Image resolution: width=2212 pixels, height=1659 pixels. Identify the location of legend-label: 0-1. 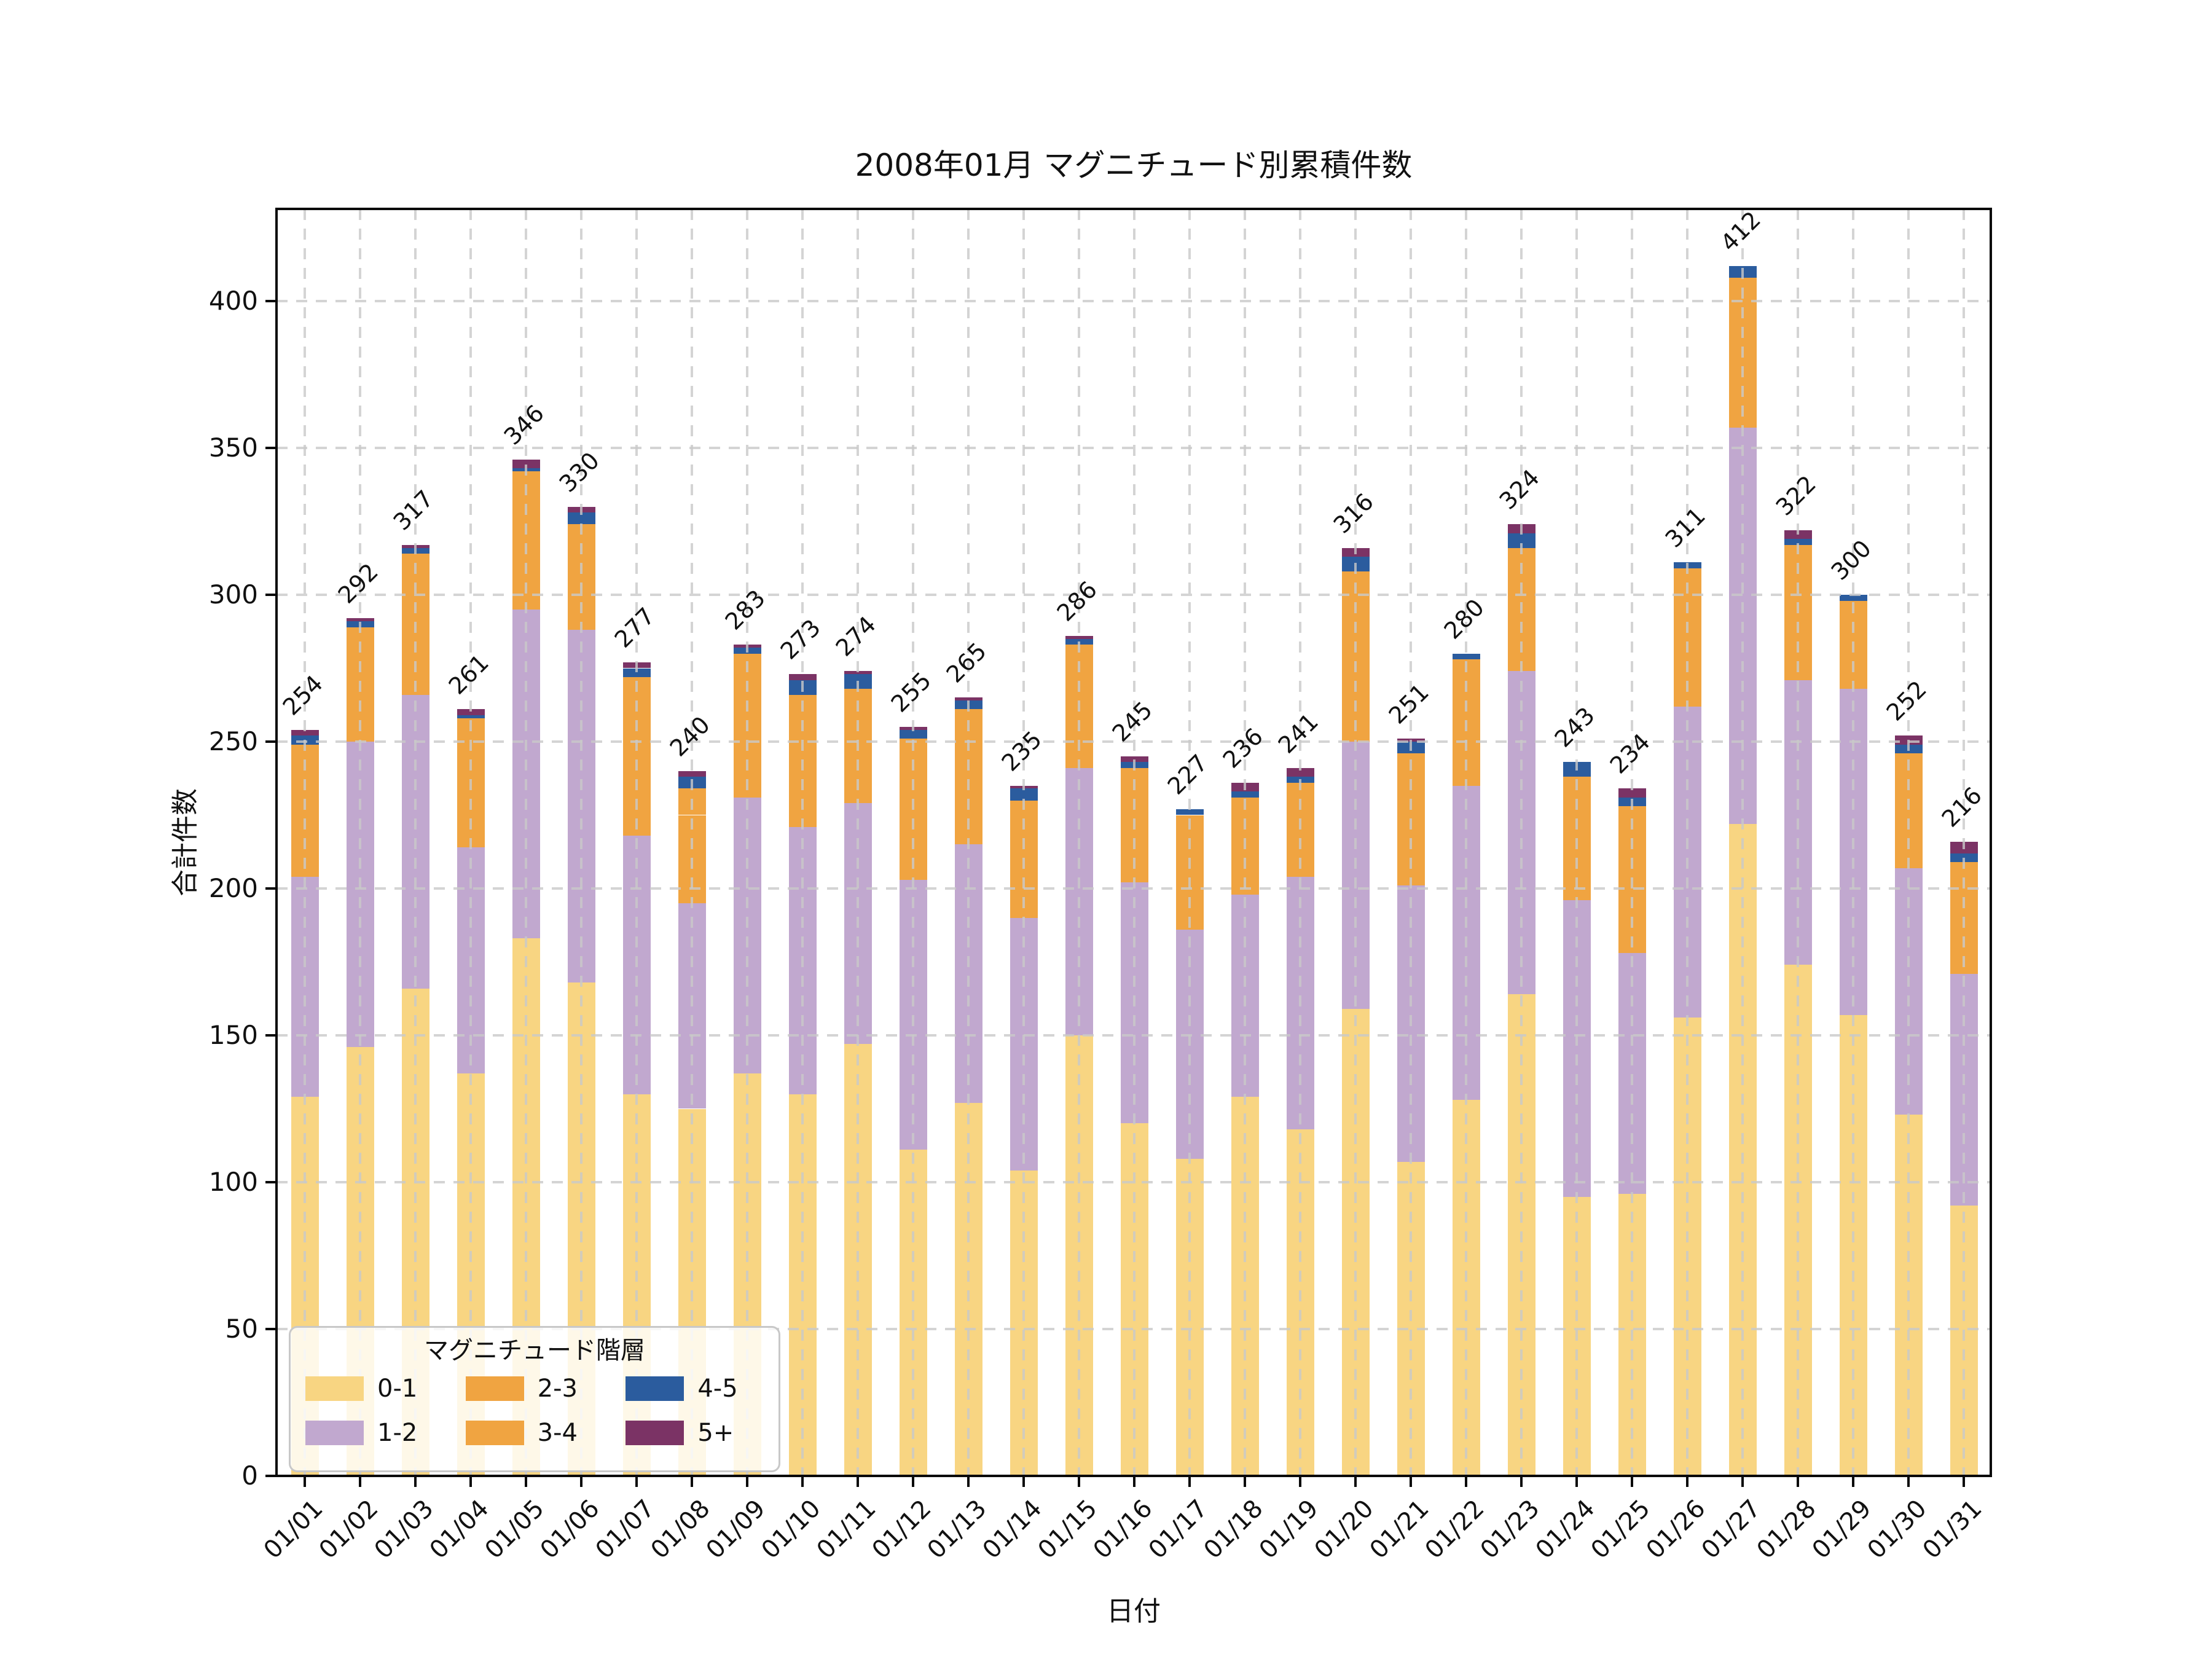
(397, 1389).